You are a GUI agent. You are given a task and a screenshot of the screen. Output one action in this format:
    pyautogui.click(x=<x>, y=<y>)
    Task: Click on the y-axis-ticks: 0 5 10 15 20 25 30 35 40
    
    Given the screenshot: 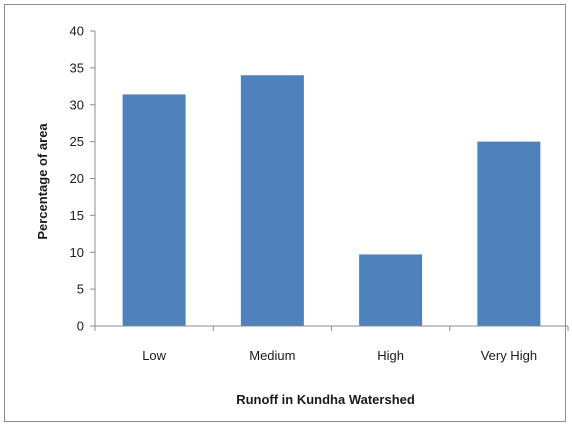 What is the action you would take?
    pyautogui.click(x=82, y=179)
    